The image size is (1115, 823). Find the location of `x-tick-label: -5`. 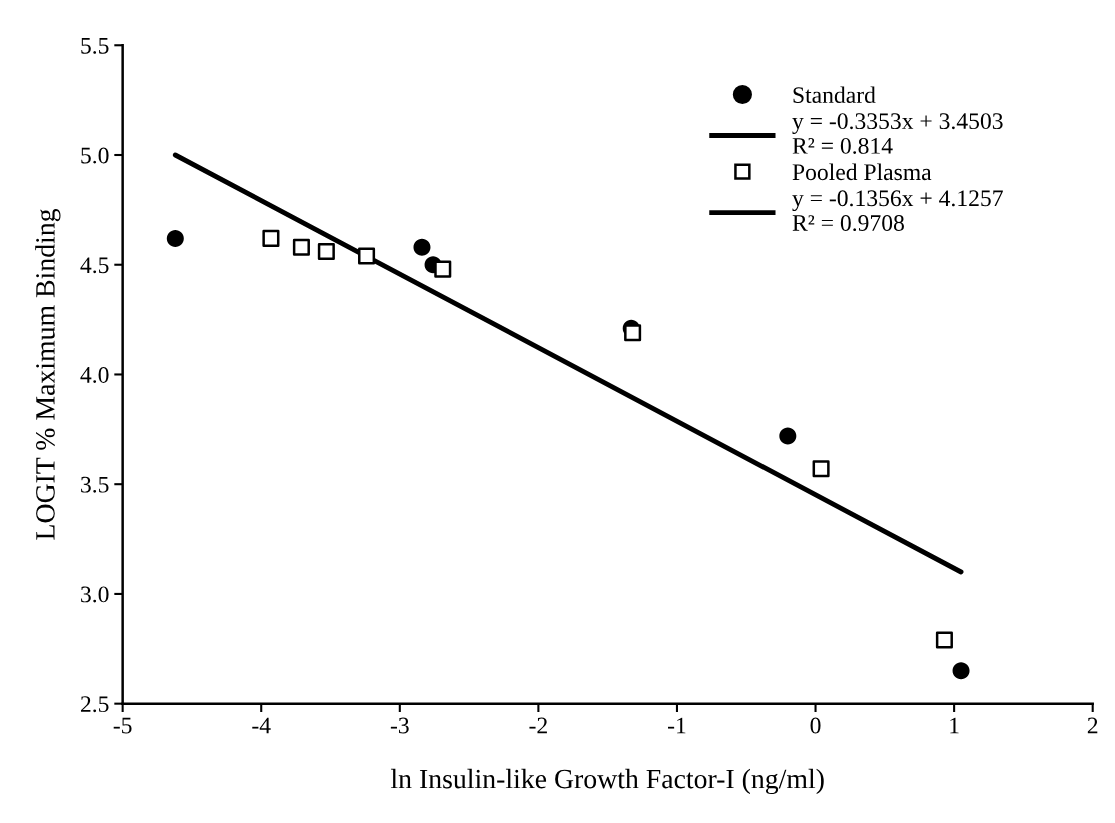

x-tick-label: -5 is located at coordinates (122, 725).